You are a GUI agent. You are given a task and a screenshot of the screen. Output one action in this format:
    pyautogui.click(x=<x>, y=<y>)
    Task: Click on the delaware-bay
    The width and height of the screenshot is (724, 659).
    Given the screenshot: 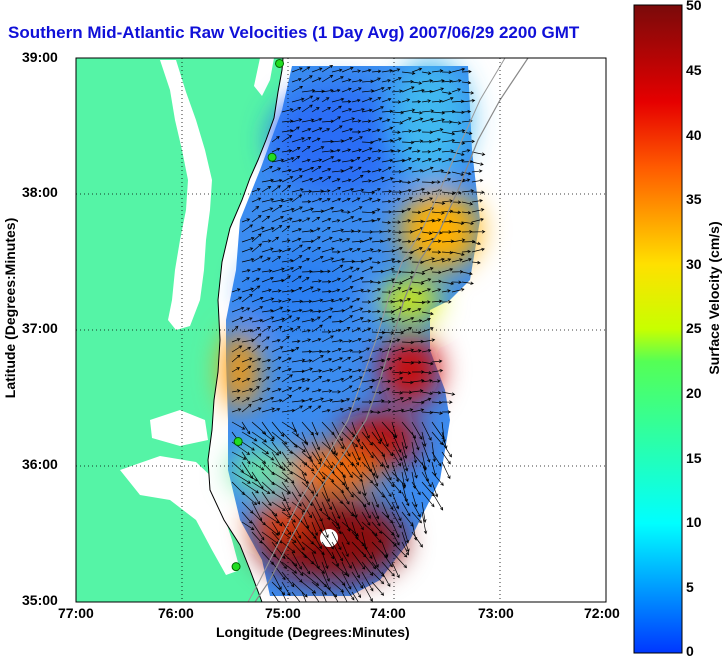 What is the action you would take?
    pyautogui.click(x=264, y=77)
    